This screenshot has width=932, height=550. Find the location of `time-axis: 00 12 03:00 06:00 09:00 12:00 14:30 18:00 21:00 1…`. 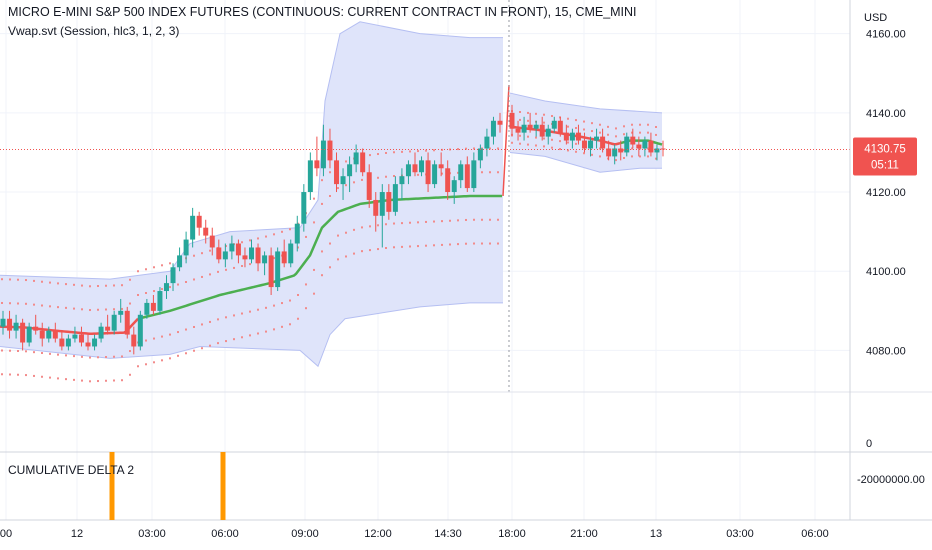

time-axis: 00 12 03:00 06:00 09:00 12:00 14:30 18:00 21:00 1… is located at coordinates (414, 534).